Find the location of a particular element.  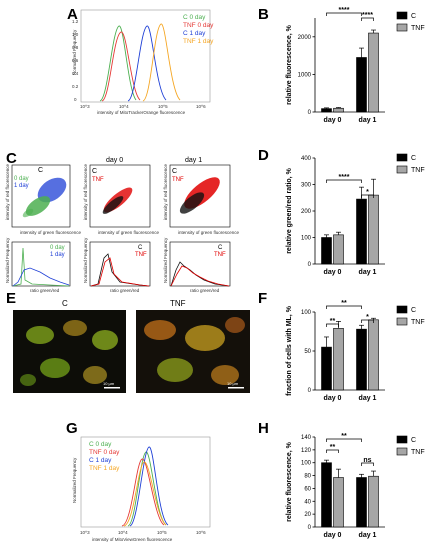

panel-c-scatter-inner: C is located at coordinates (174, 171).